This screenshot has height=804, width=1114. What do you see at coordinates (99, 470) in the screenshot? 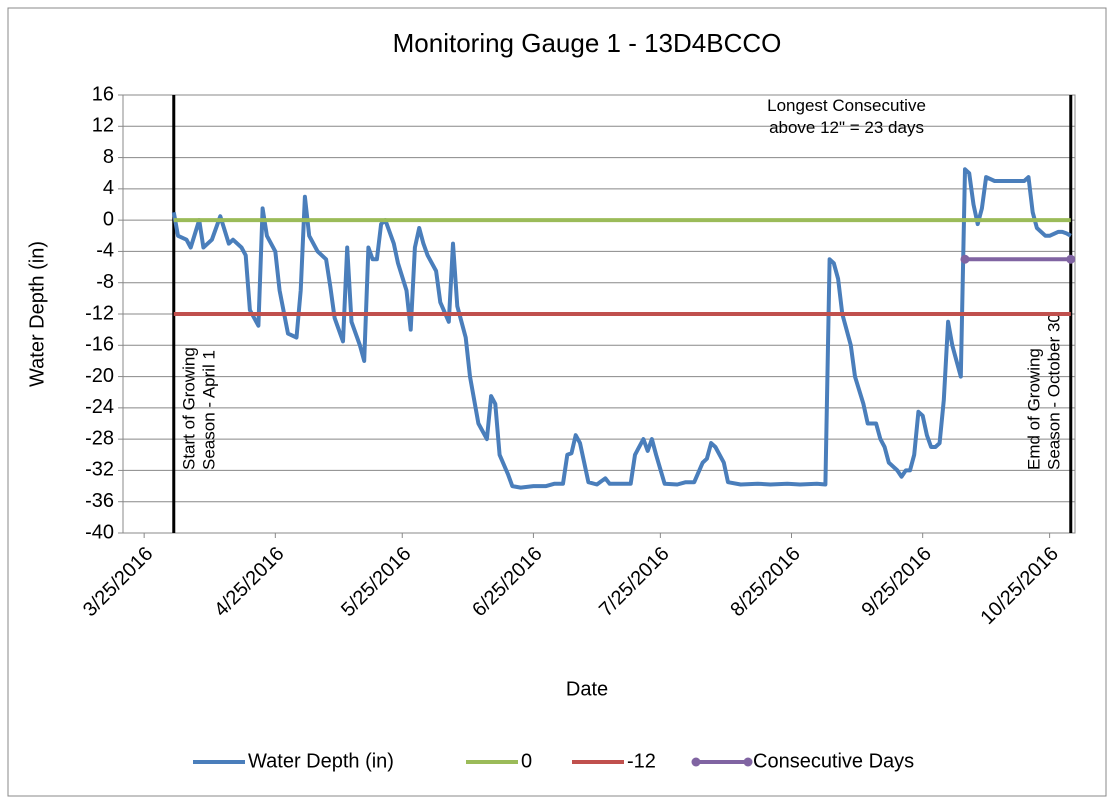
I see `y-tick-label: -32` at bounding box center [99, 470].